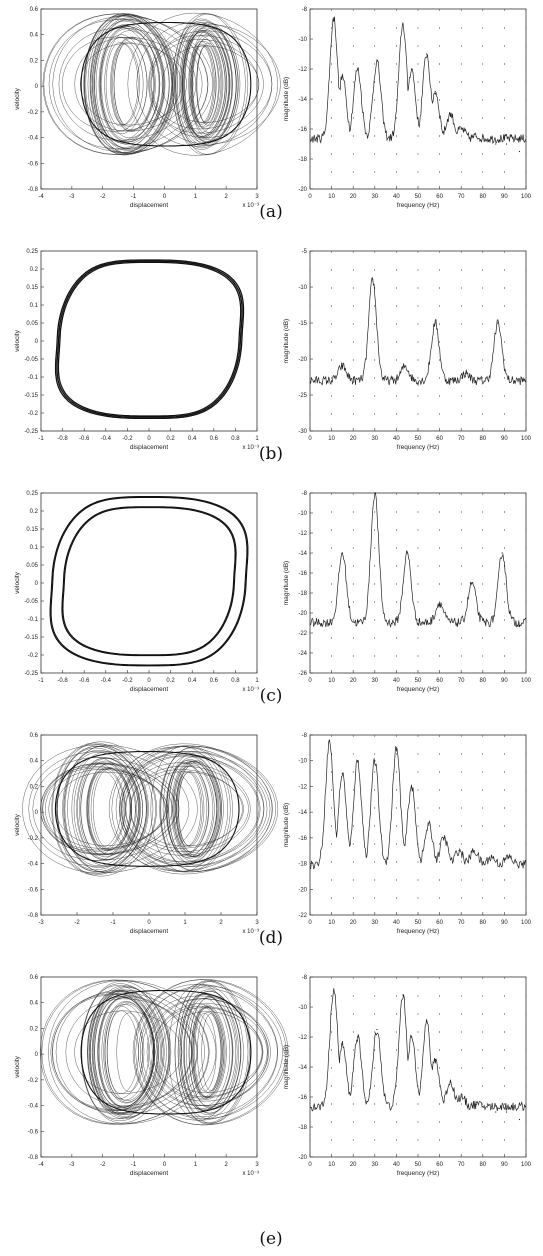  What do you see at coordinates (34, 61) in the screenshot?
I see `phase-y-tick-label: 0.2` at bounding box center [34, 61].